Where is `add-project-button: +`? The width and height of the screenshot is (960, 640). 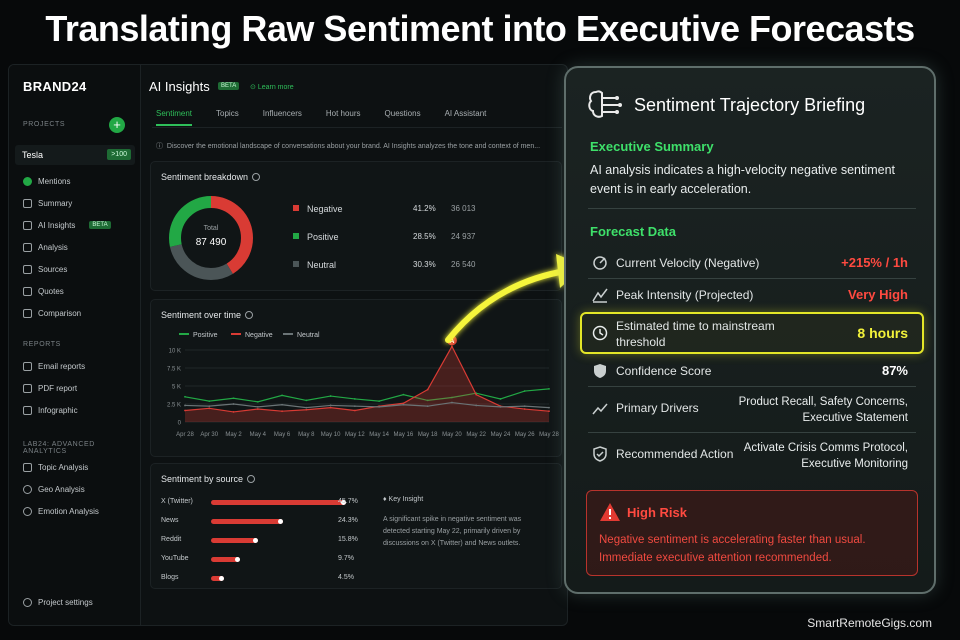 add-project-button: + is located at coordinates (117, 125).